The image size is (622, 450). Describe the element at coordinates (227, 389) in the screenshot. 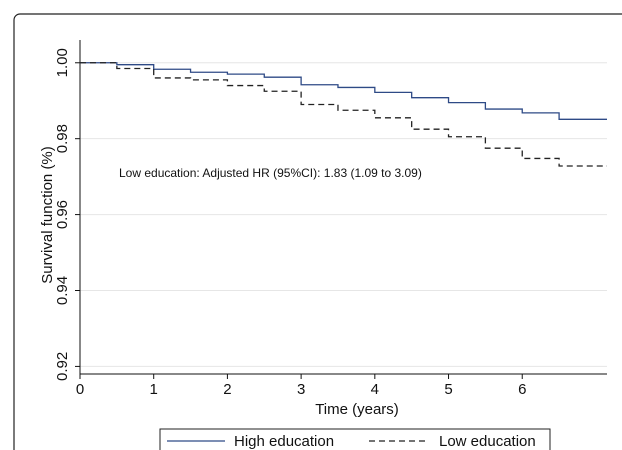

I see `x-tick-label: 2` at that location.